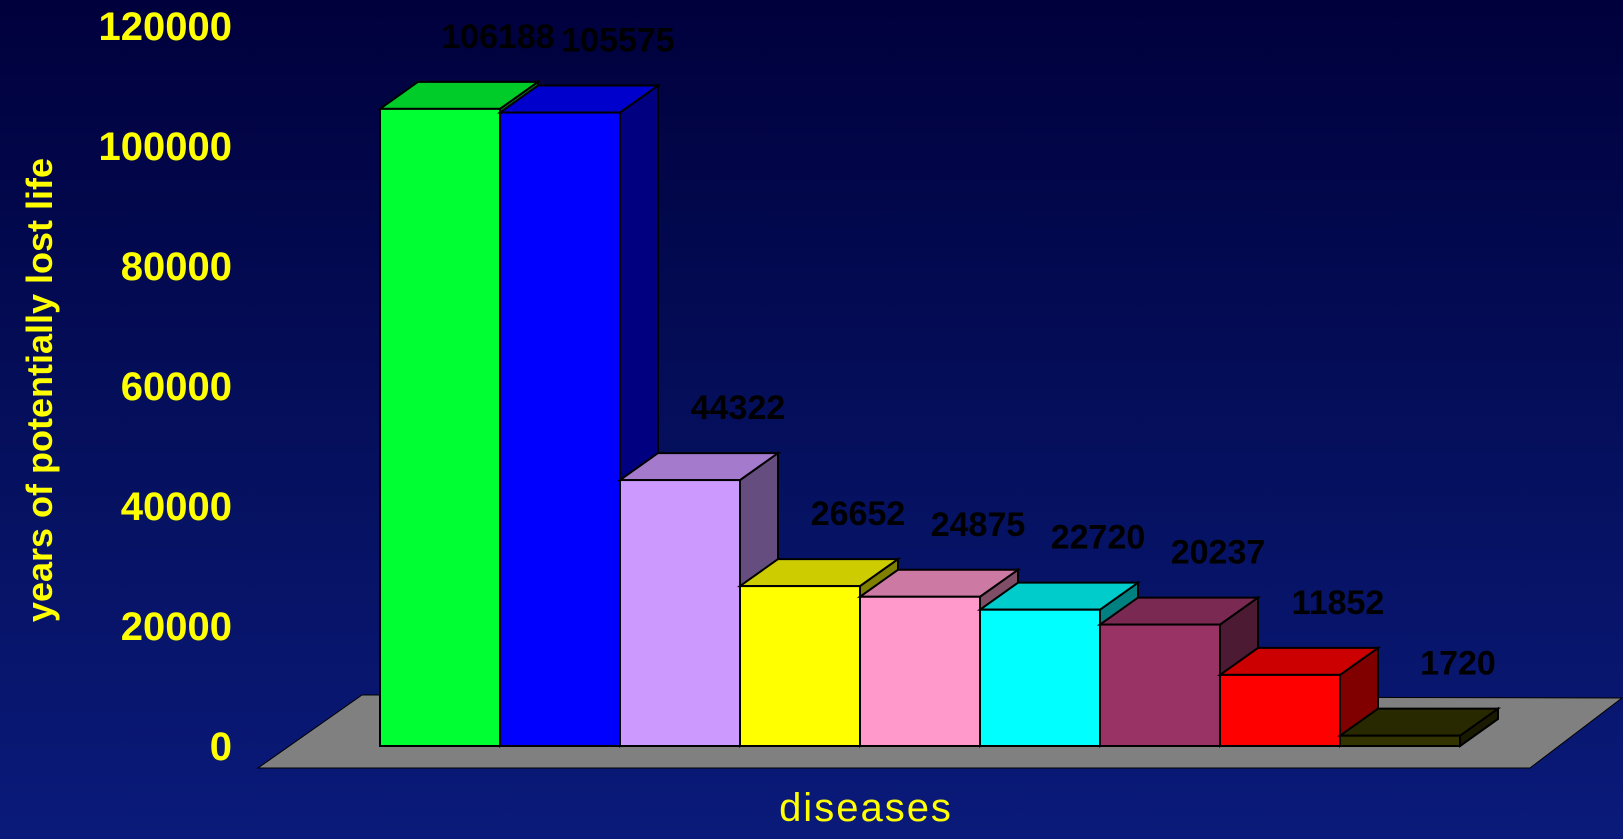 This screenshot has height=839, width=1623. Describe the element at coordinates (39, 390) in the screenshot. I see `y-axis-label: years of potentially lost life` at that location.